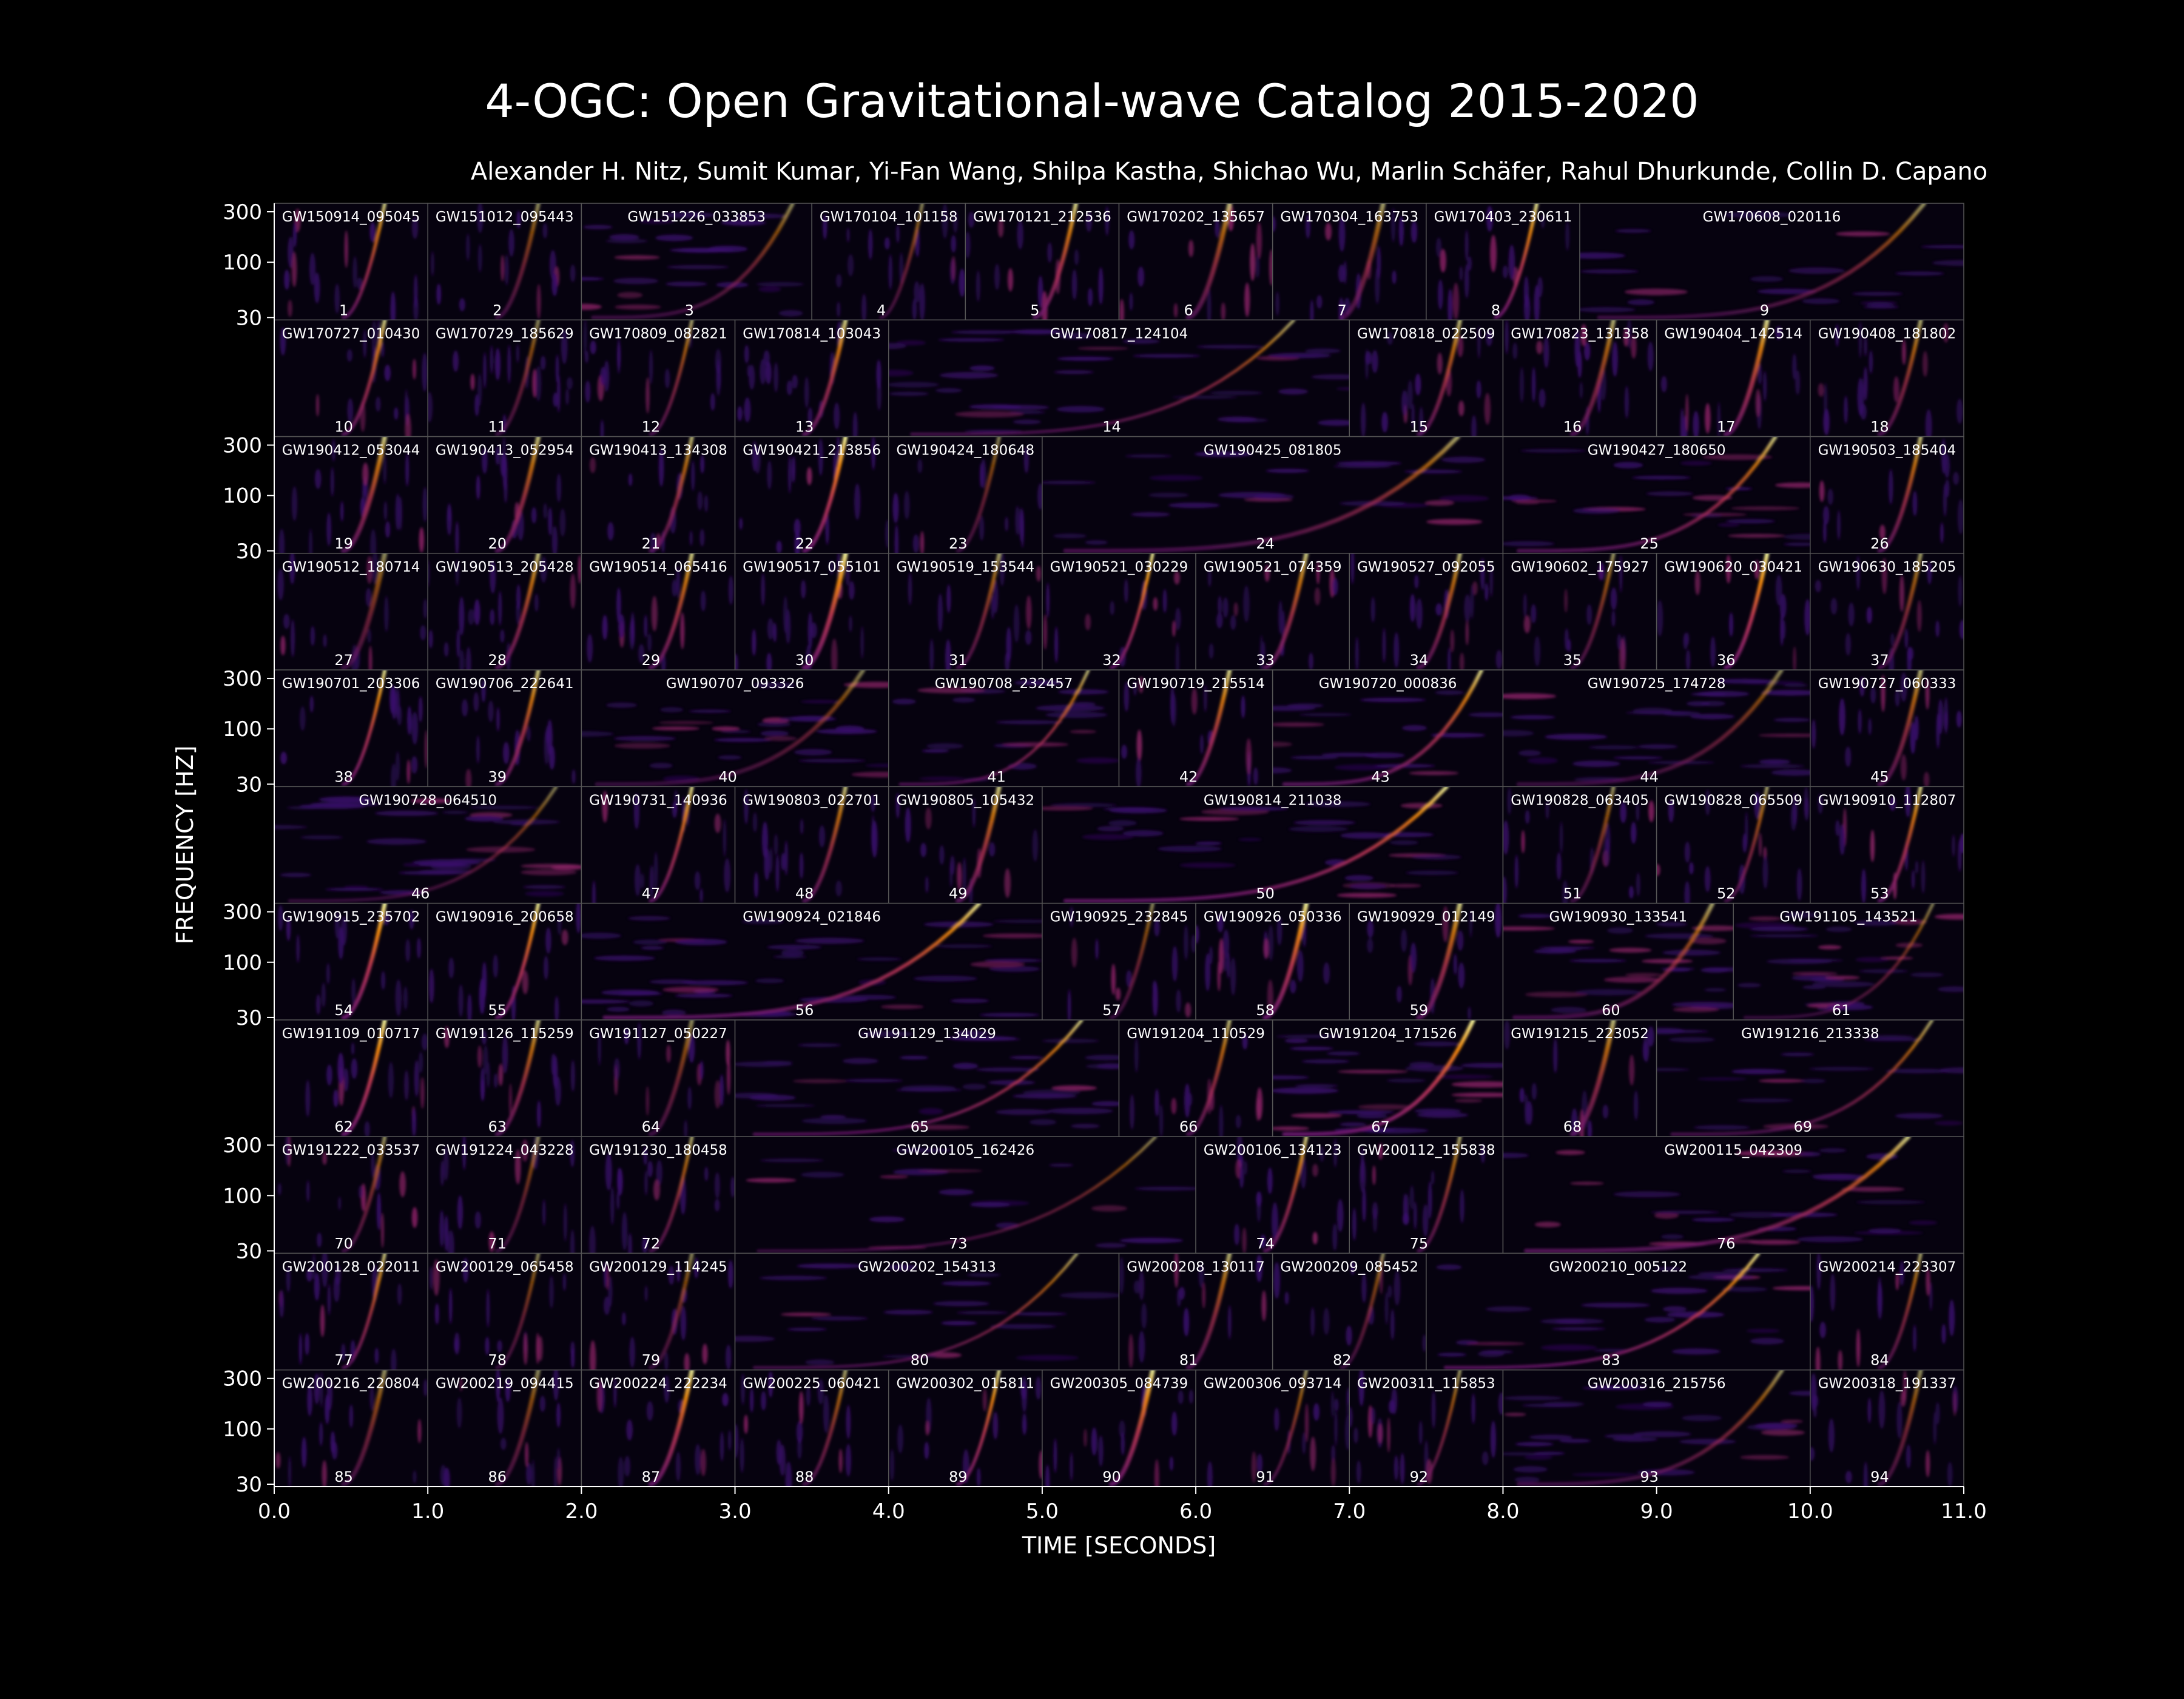 The width and height of the screenshot is (2184, 1699). What do you see at coordinates (804, 660) in the screenshot?
I see `event-index-label: 30` at bounding box center [804, 660].